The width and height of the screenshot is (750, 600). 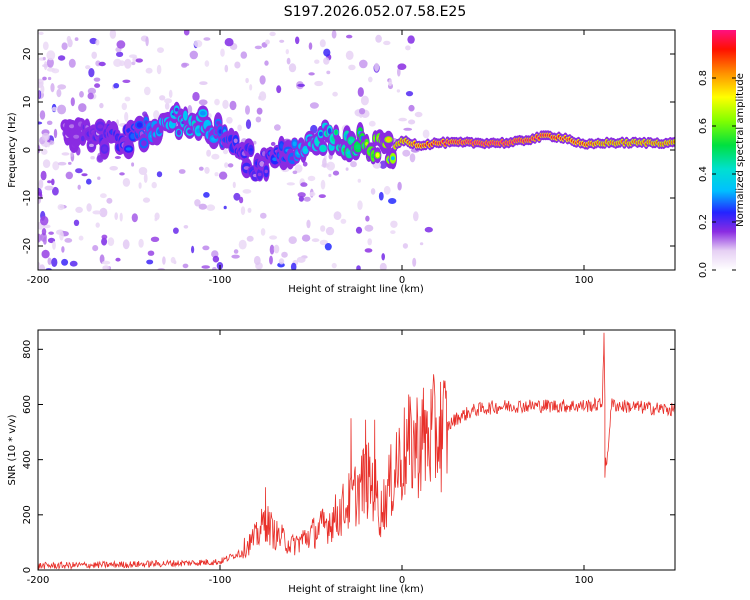 I want to click on colorbar-label: Normalized spectral amplitude, so click(x=740, y=150).